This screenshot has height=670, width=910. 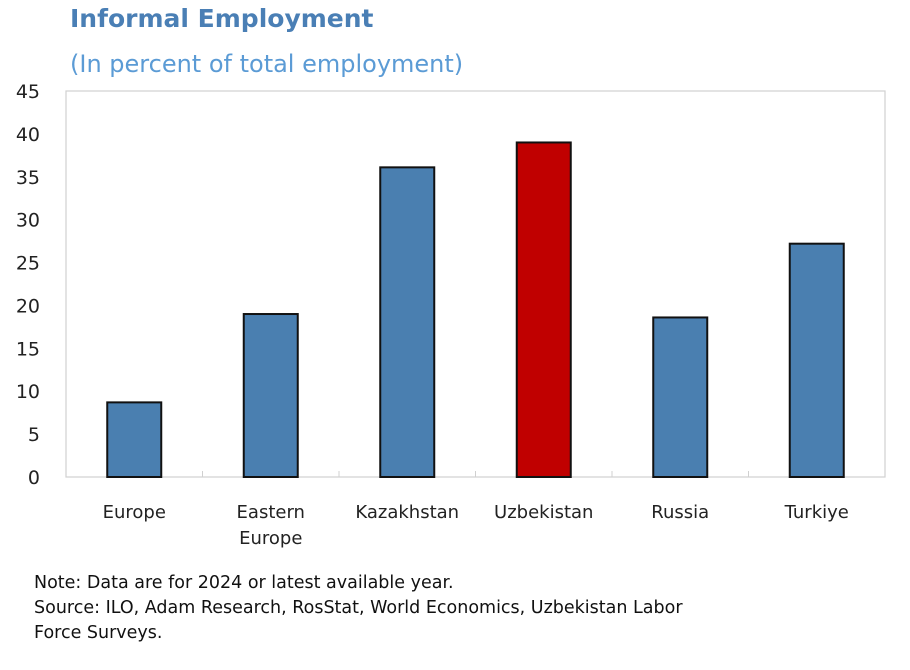 I want to click on y-tick-label: 30, so click(x=28, y=221).